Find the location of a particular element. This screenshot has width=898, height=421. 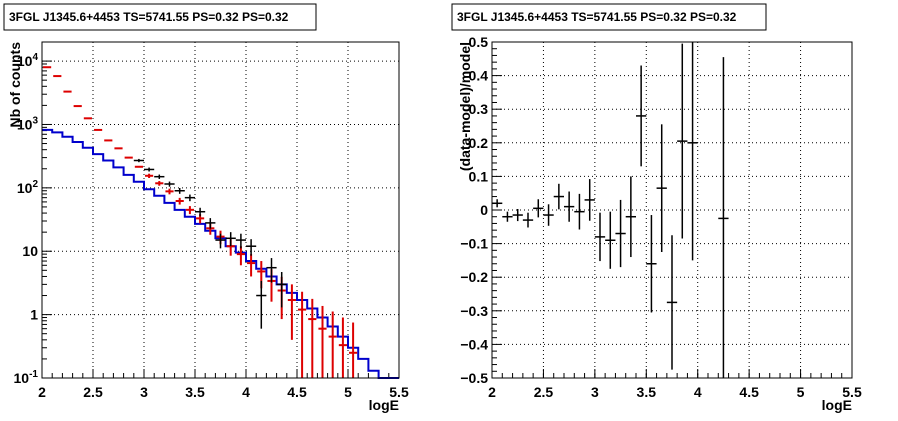

left-y-tick-label: 10² is located at coordinates (28, 187).